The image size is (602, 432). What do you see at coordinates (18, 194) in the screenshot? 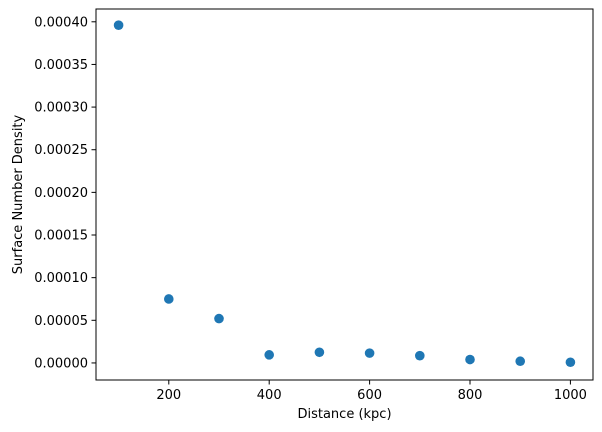
I see `y-axis-label: Surface Number Density` at bounding box center [18, 194].